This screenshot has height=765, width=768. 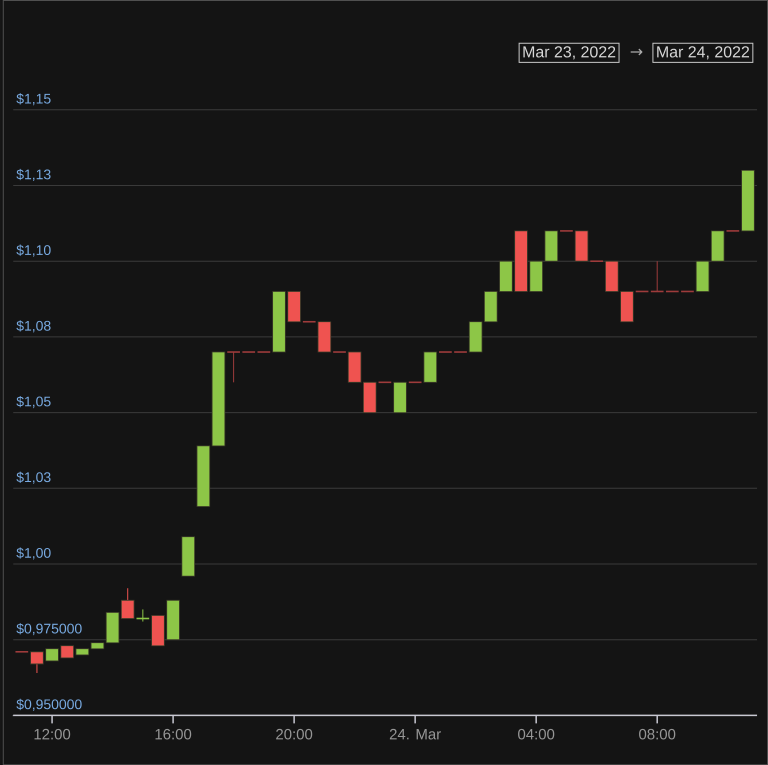 I want to click on x-tick-label: 04:00, so click(x=536, y=734).